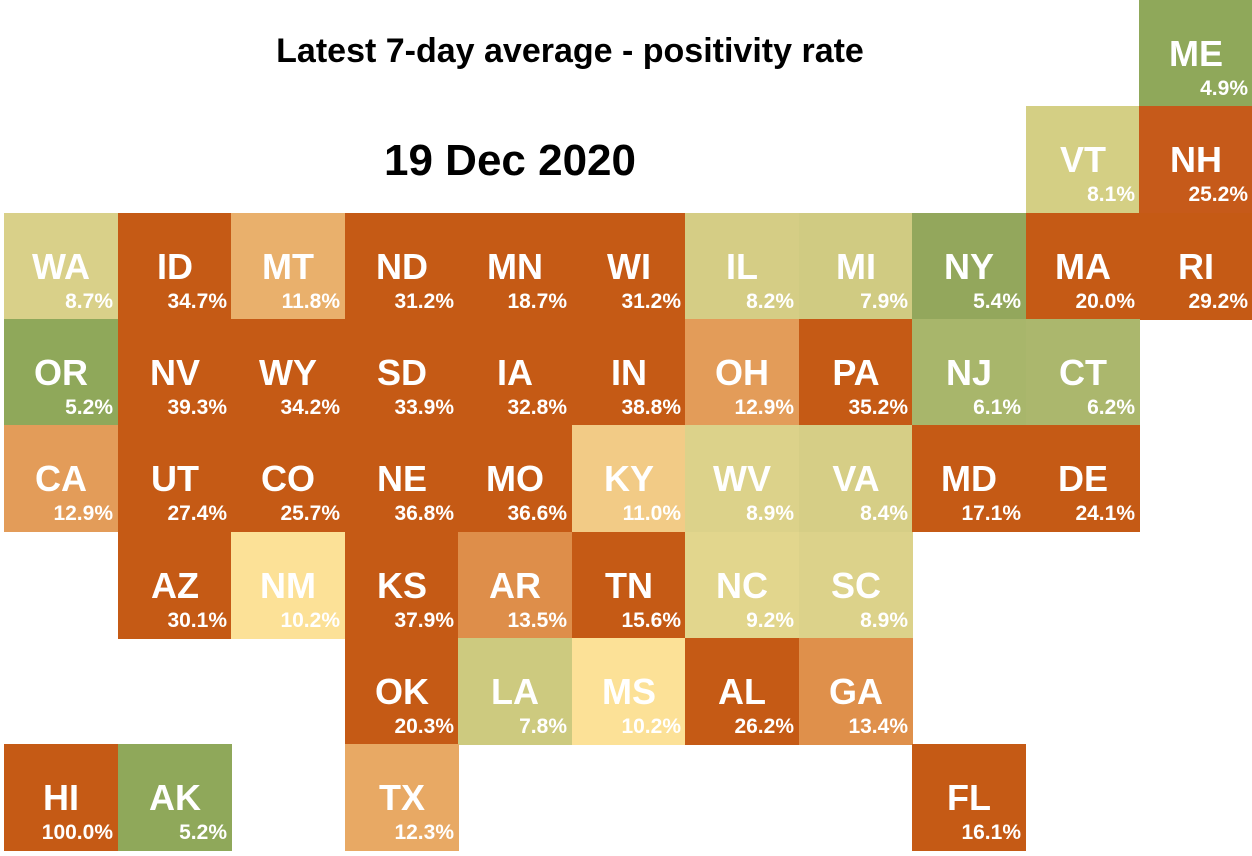  I want to click on state-positivity-rate: 34.7%, so click(197, 301).